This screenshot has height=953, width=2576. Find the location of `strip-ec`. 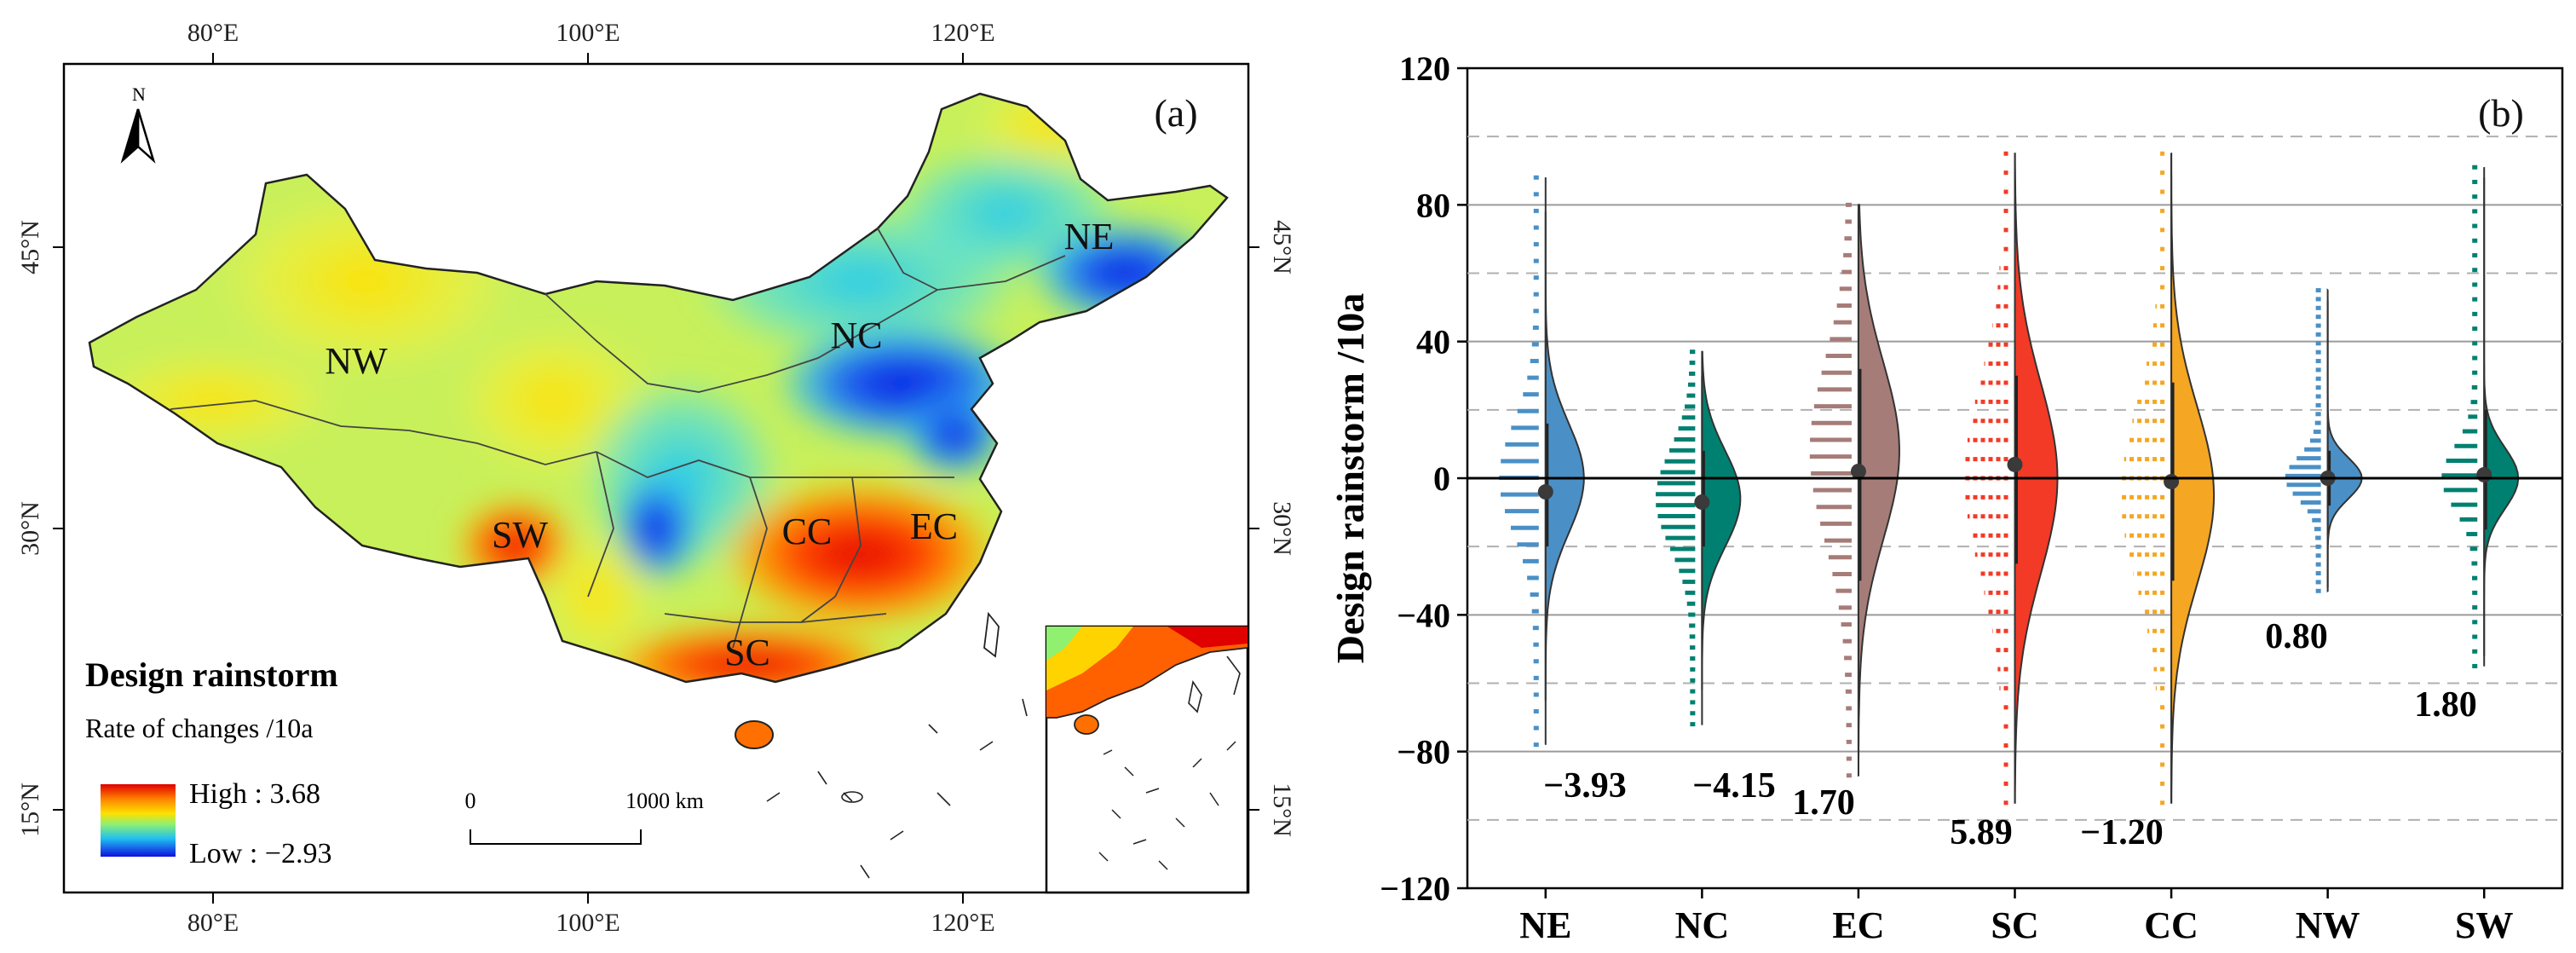

strip-ec is located at coordinates (1830, 490).